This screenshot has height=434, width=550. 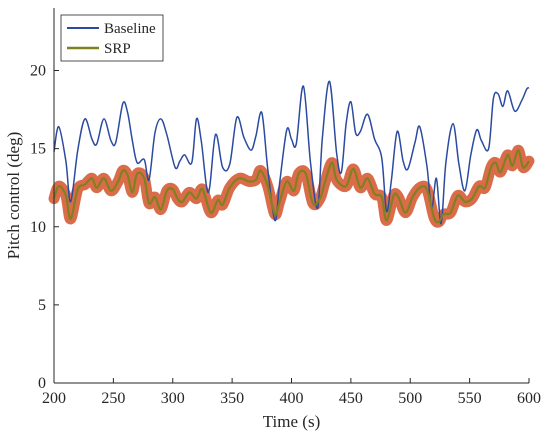 I want to click on x-tick-label: 200, so click(x=54, y=398).